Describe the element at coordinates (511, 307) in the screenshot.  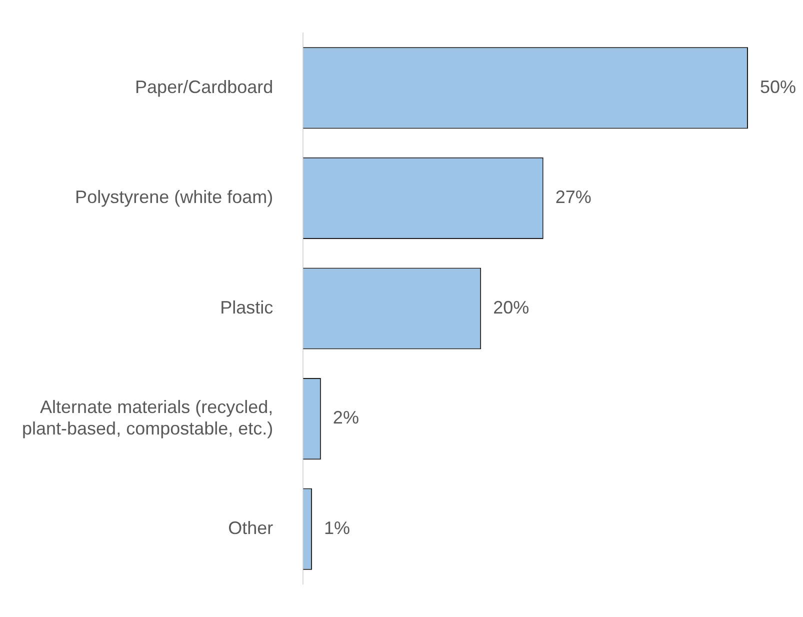
I see `data-label: 20%` at that location.